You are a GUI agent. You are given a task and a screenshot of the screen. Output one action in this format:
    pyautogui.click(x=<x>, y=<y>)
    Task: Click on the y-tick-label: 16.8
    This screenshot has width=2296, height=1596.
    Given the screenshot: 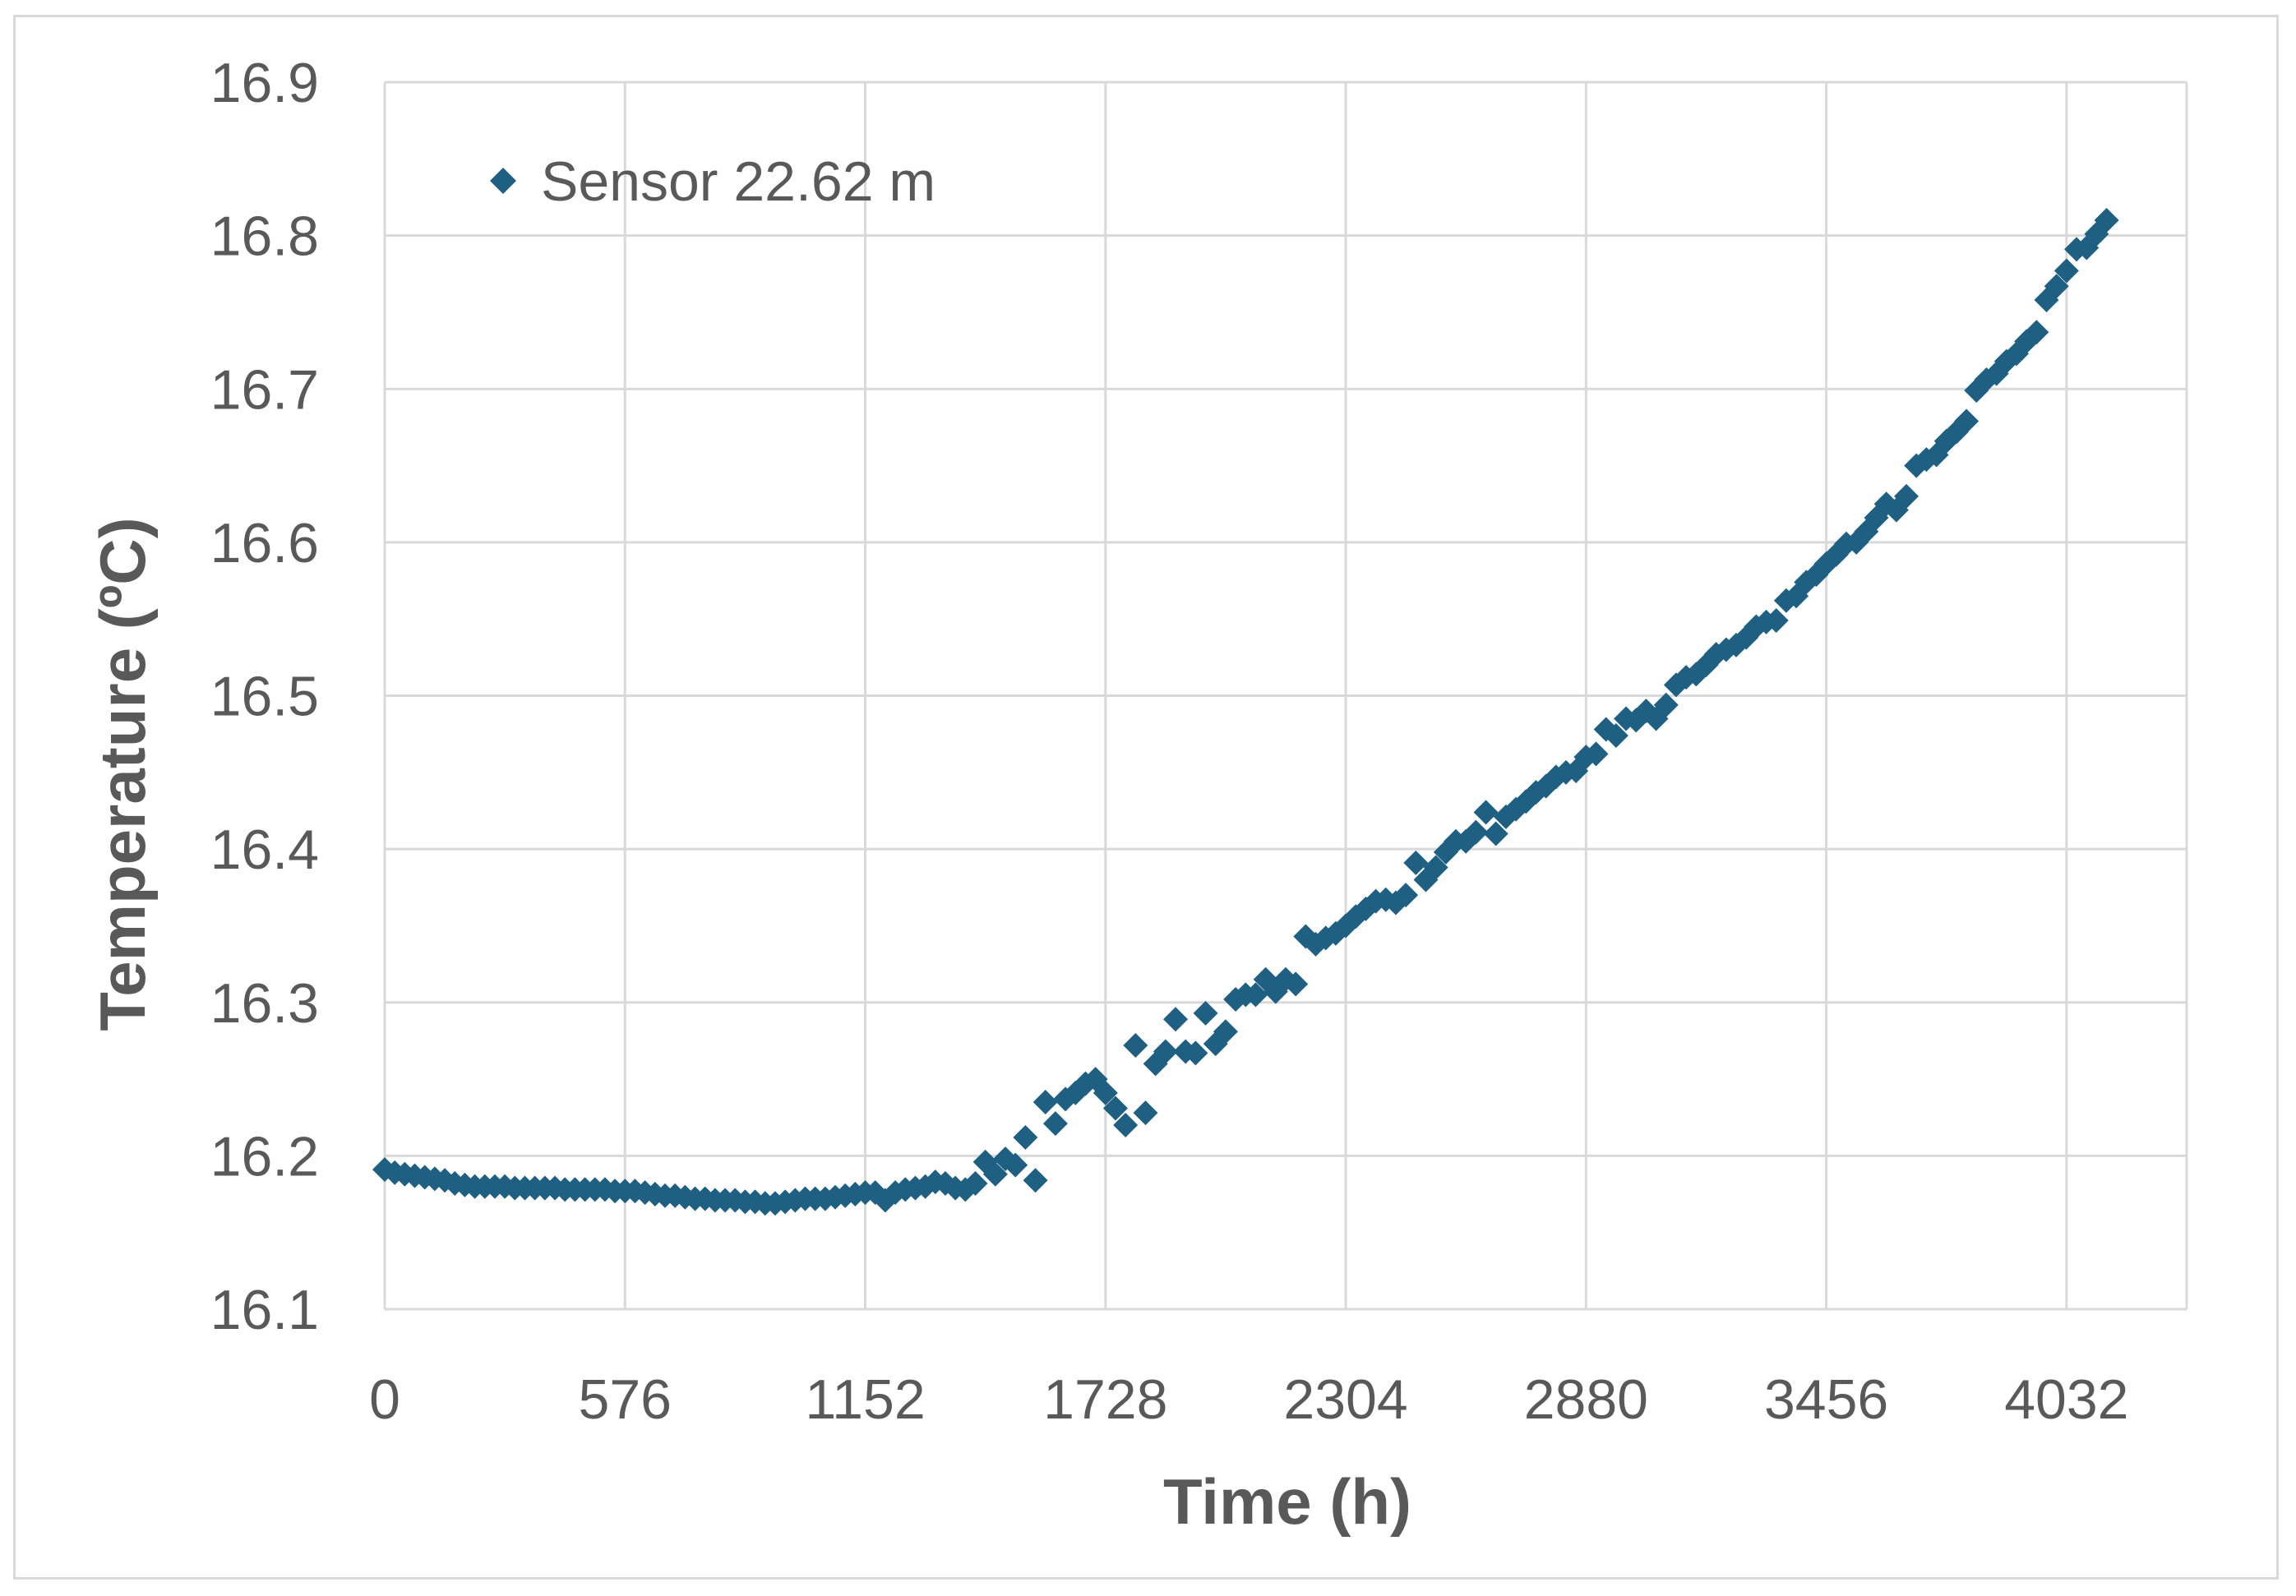 What is the action you would take?
    pyautogui.click(x=264, y=237)
    